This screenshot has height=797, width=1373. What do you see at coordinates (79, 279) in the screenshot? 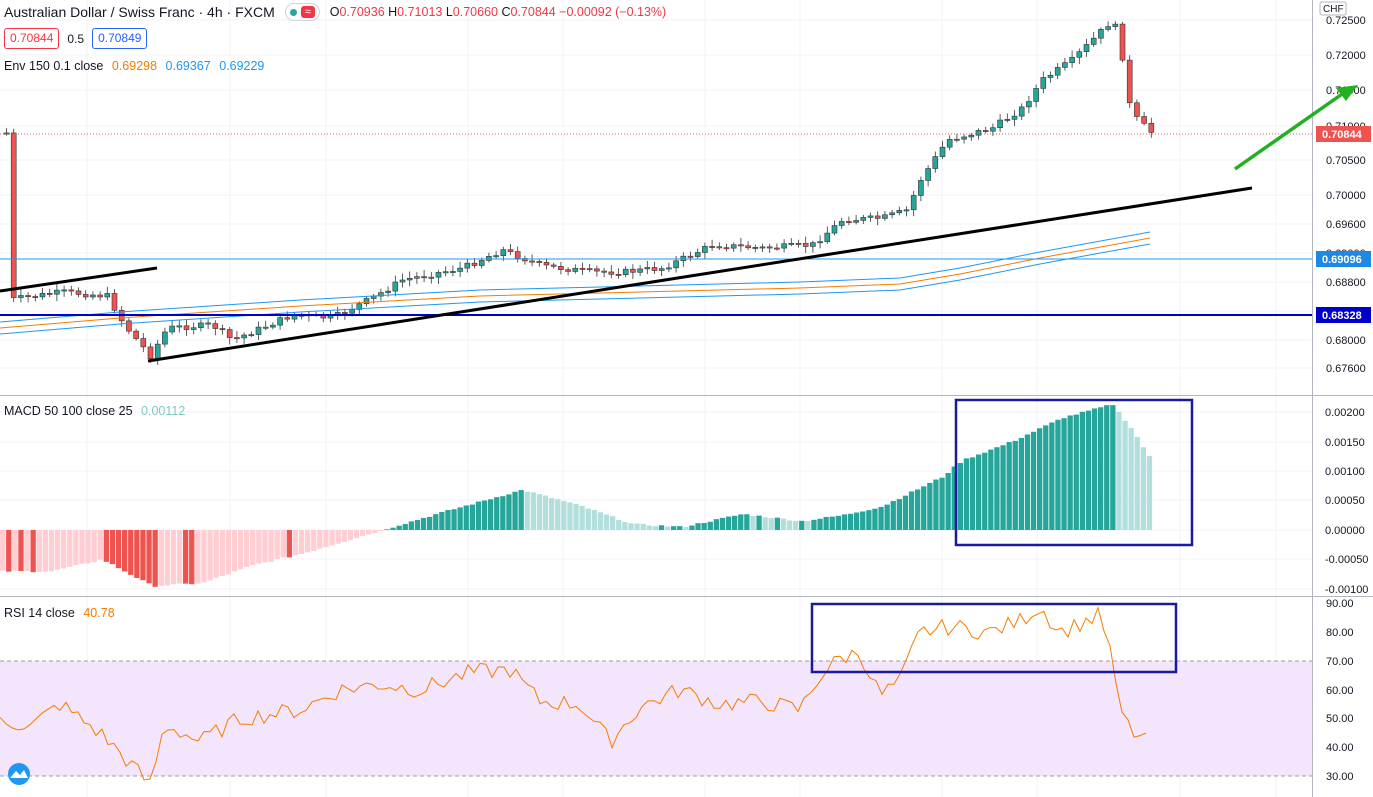
I see `trendline-upper-left` at bounding box center [79, 279].